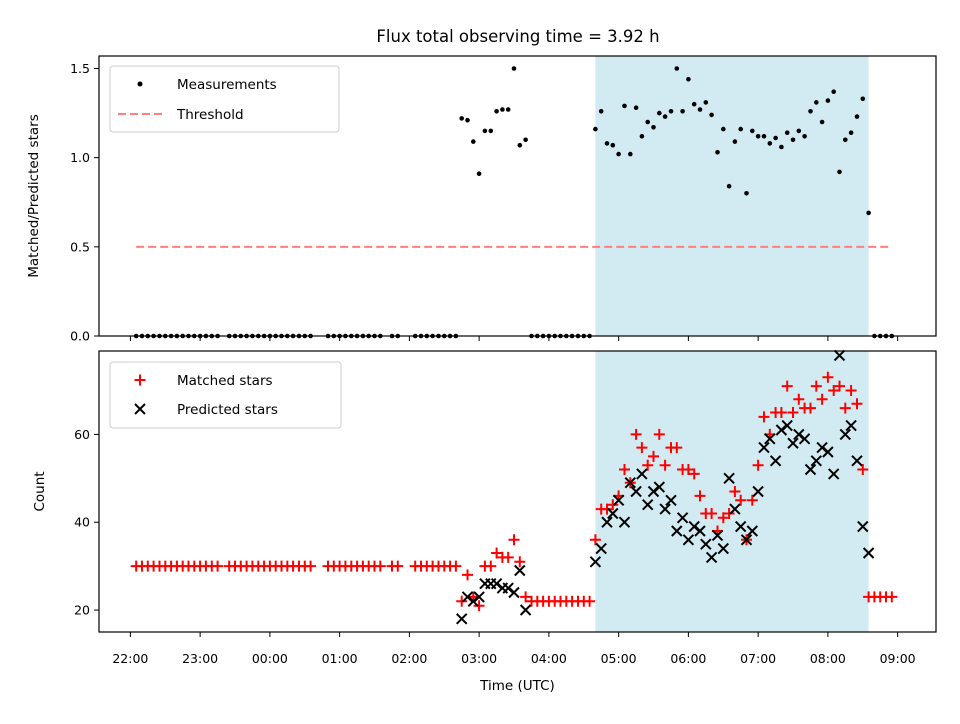  Describe the element at coordinates (82, 610) in the screenshot. I see `y-tick-label: 20` at that location.